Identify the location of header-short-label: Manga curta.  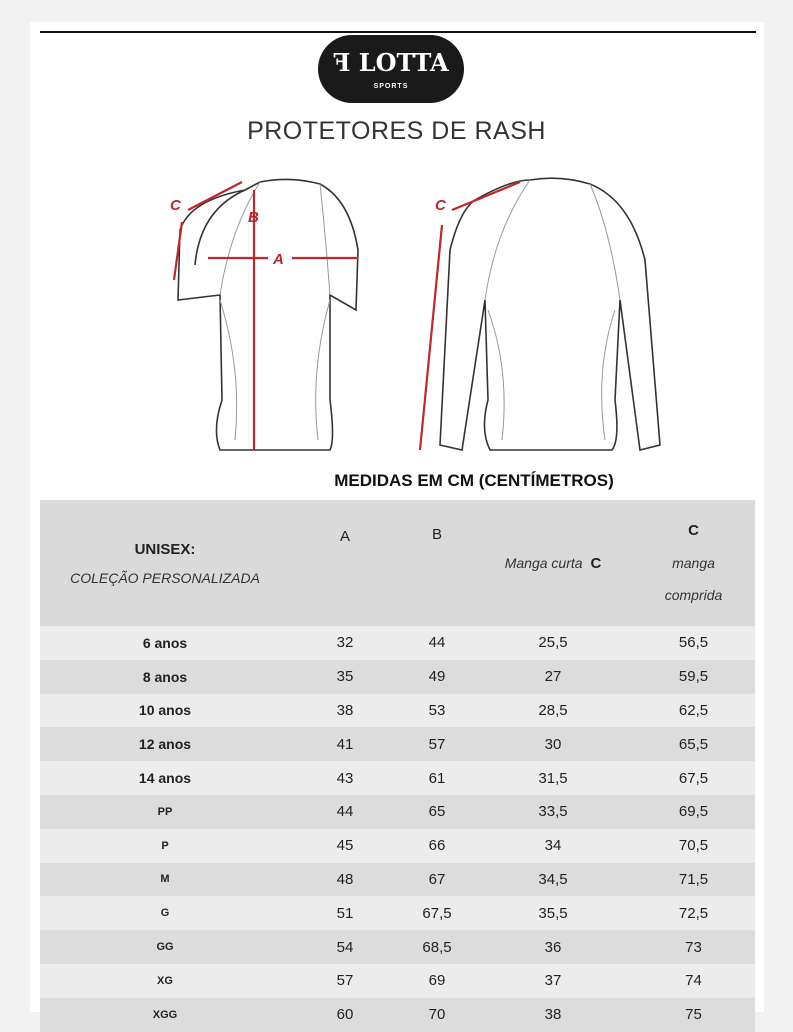
(545, 562).